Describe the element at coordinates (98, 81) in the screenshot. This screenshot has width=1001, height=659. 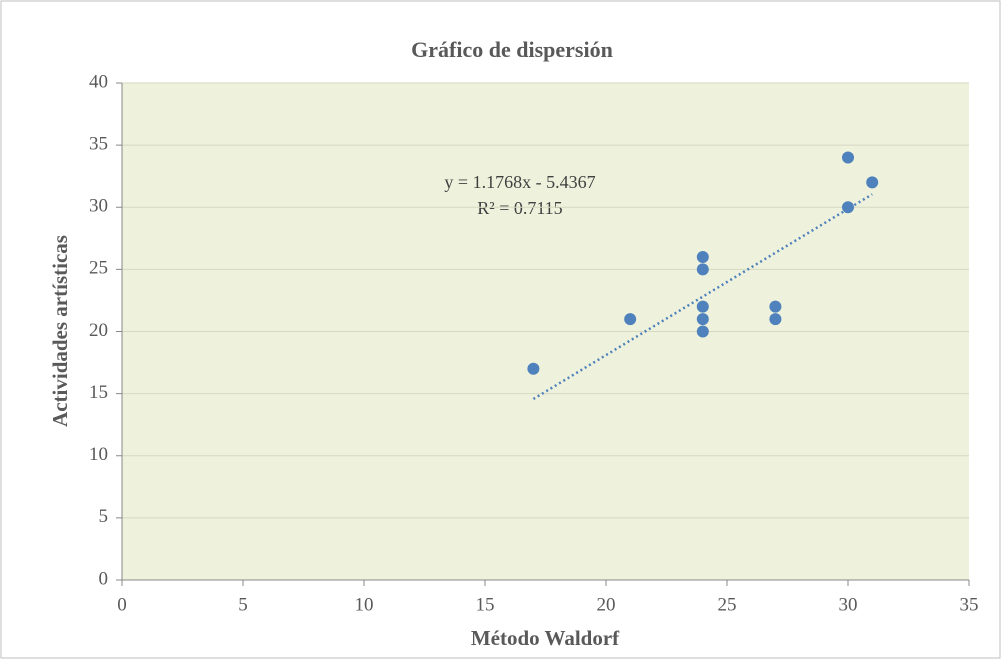
I see `y-tick-label: 40` at that location.